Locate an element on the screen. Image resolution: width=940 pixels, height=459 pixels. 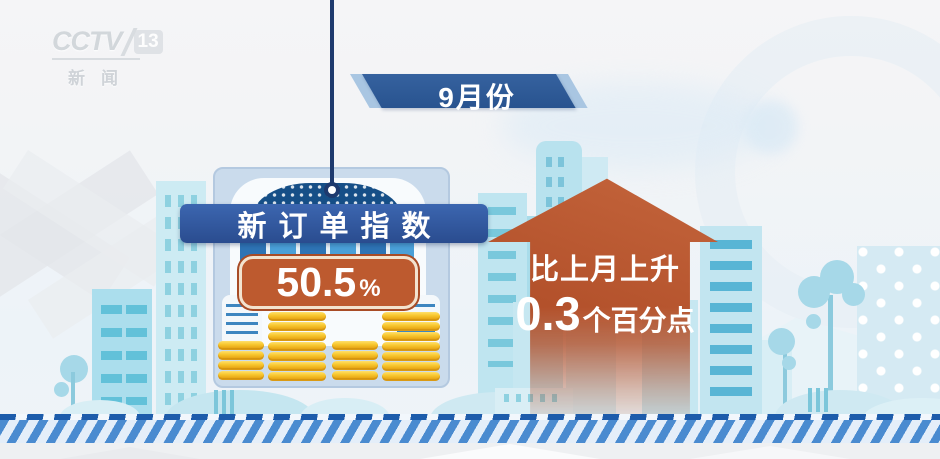
bottom-dashed-line is located at coordinates (470, 417).